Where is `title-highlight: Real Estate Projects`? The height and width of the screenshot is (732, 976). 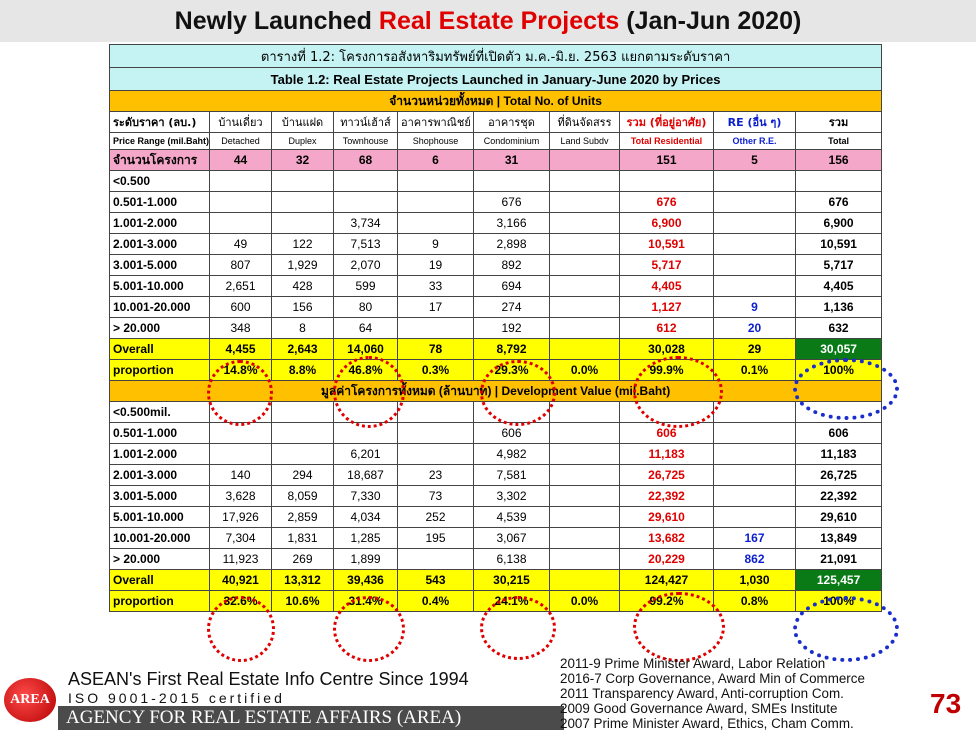
title-highlight: Real Estate Projects is located at coordinates (499, 21).